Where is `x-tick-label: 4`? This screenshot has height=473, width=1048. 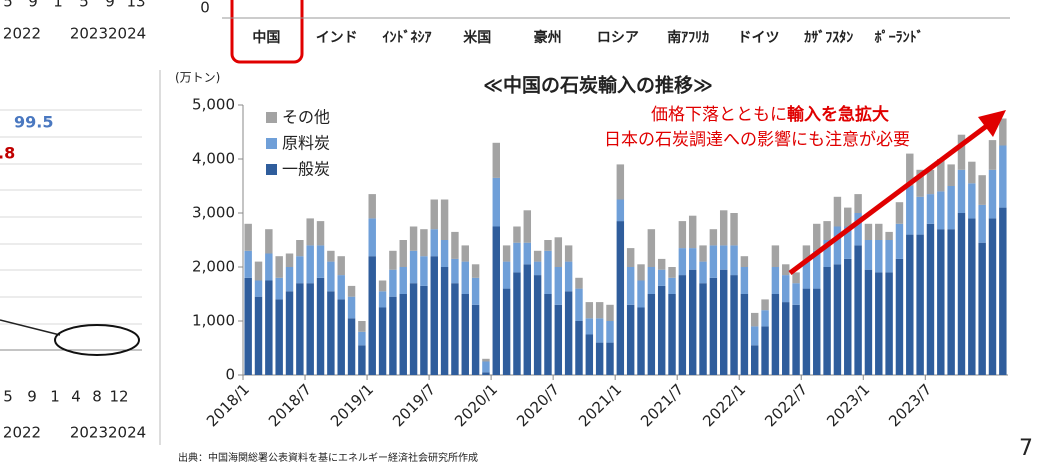 x-tick-label: 4 is located at coordinates (76, 397).